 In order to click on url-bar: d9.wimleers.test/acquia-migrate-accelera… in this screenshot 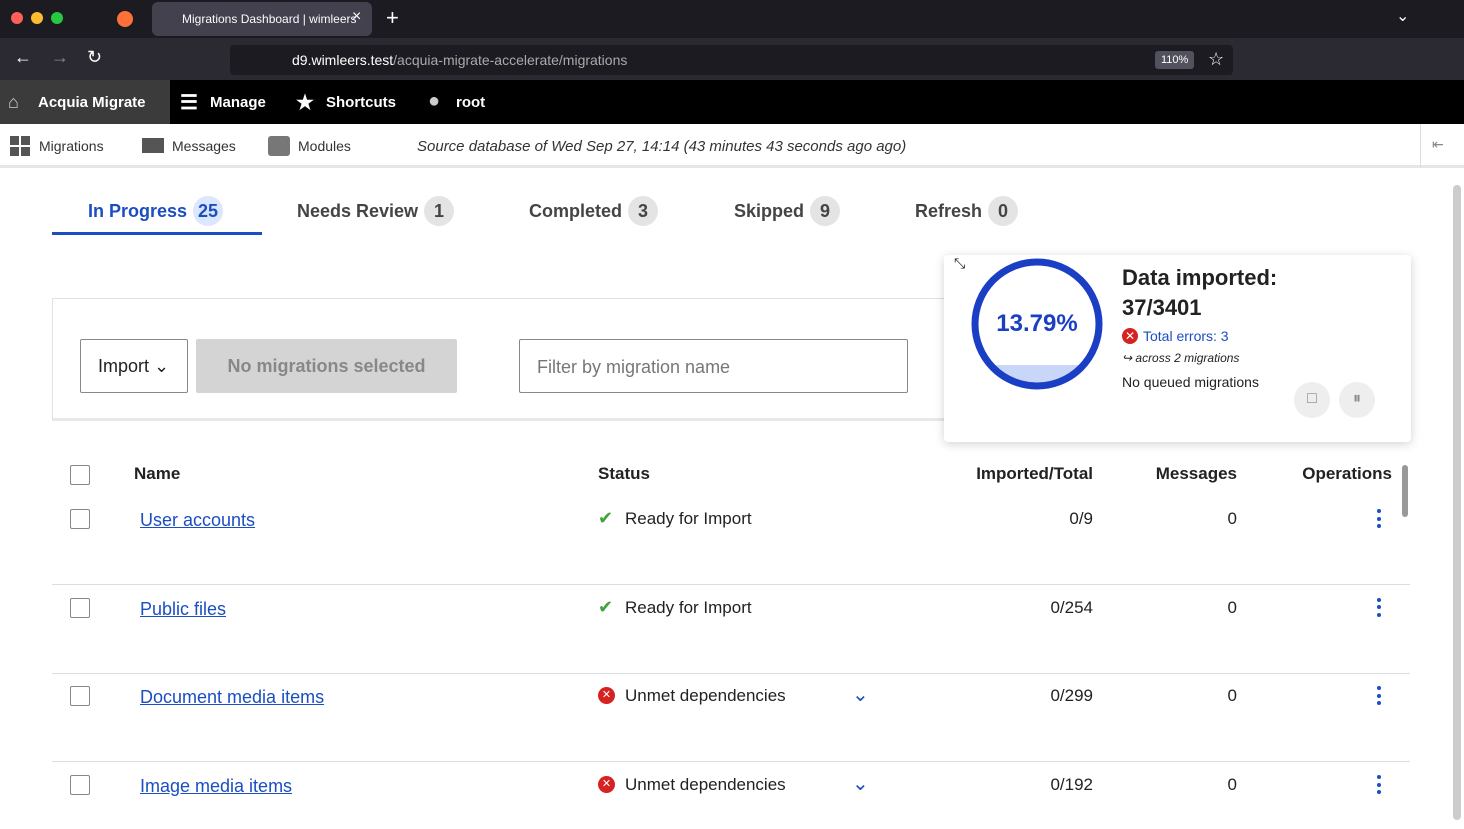, I will do `click(731, 60)`.